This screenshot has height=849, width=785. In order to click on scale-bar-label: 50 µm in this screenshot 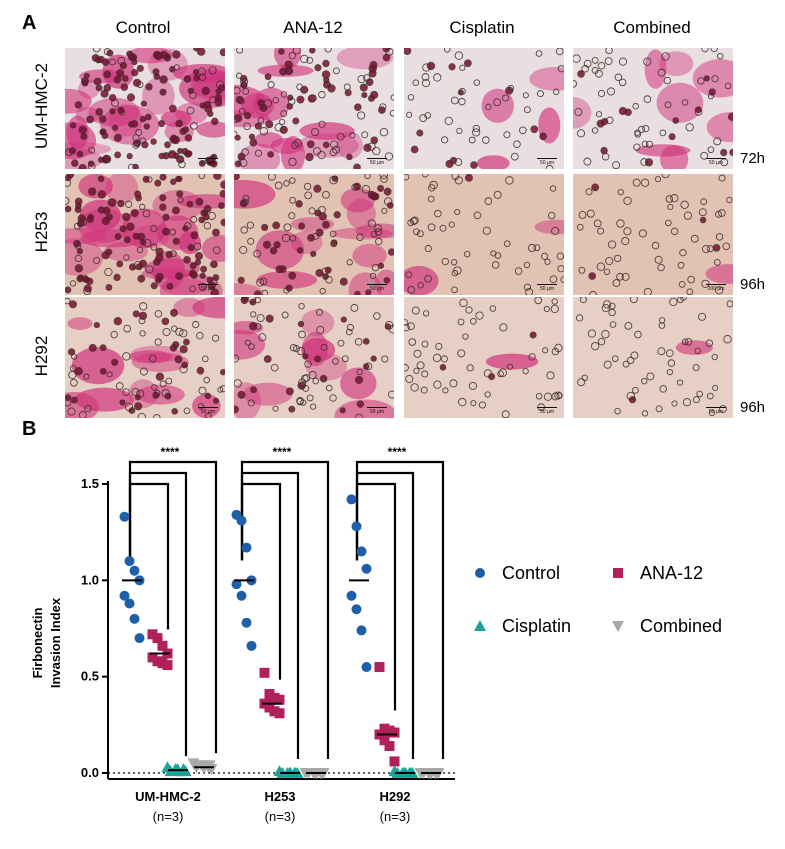, I will do `click(377, 412)`.